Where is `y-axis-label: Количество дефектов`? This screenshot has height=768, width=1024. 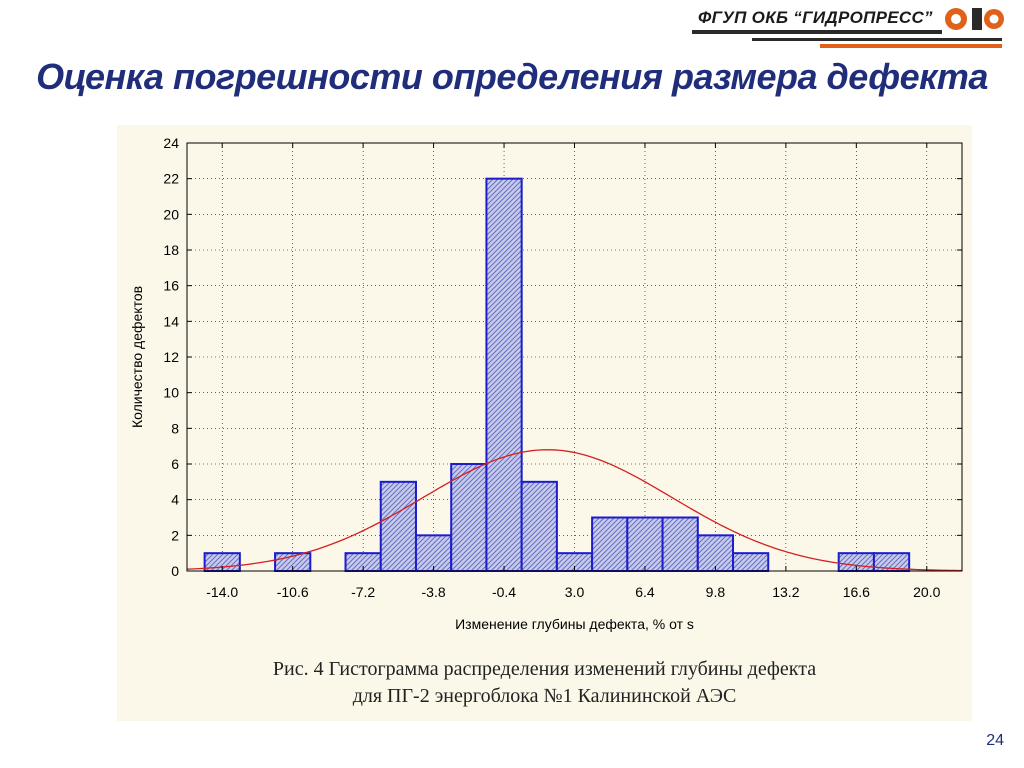
y-axis-label: Количество дефектов is located at coordinates (137, 357).